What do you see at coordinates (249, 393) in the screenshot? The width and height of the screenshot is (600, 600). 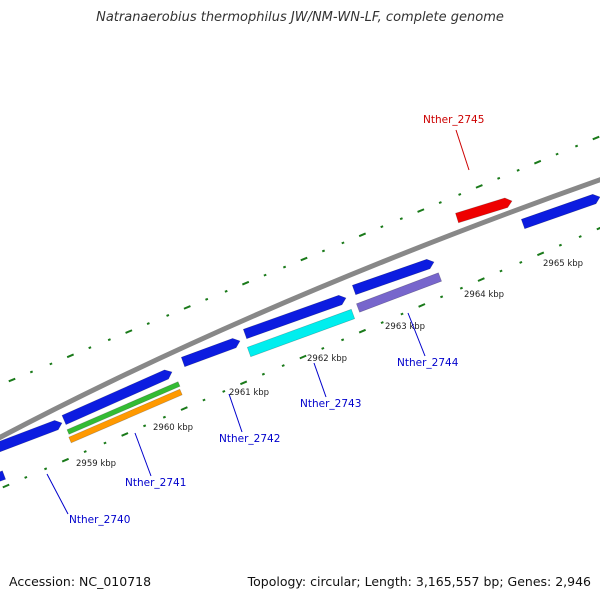 I see `tick-label: 2961 kbp` at bounding box center [249, 393].